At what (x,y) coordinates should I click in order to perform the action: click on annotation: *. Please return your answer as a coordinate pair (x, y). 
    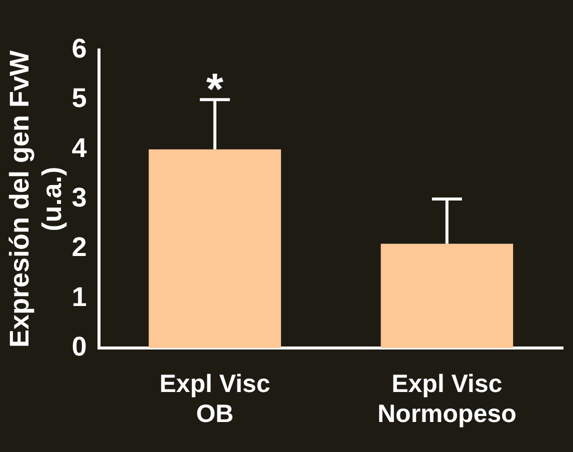
    Looking at the image, I should click on (215, 89).